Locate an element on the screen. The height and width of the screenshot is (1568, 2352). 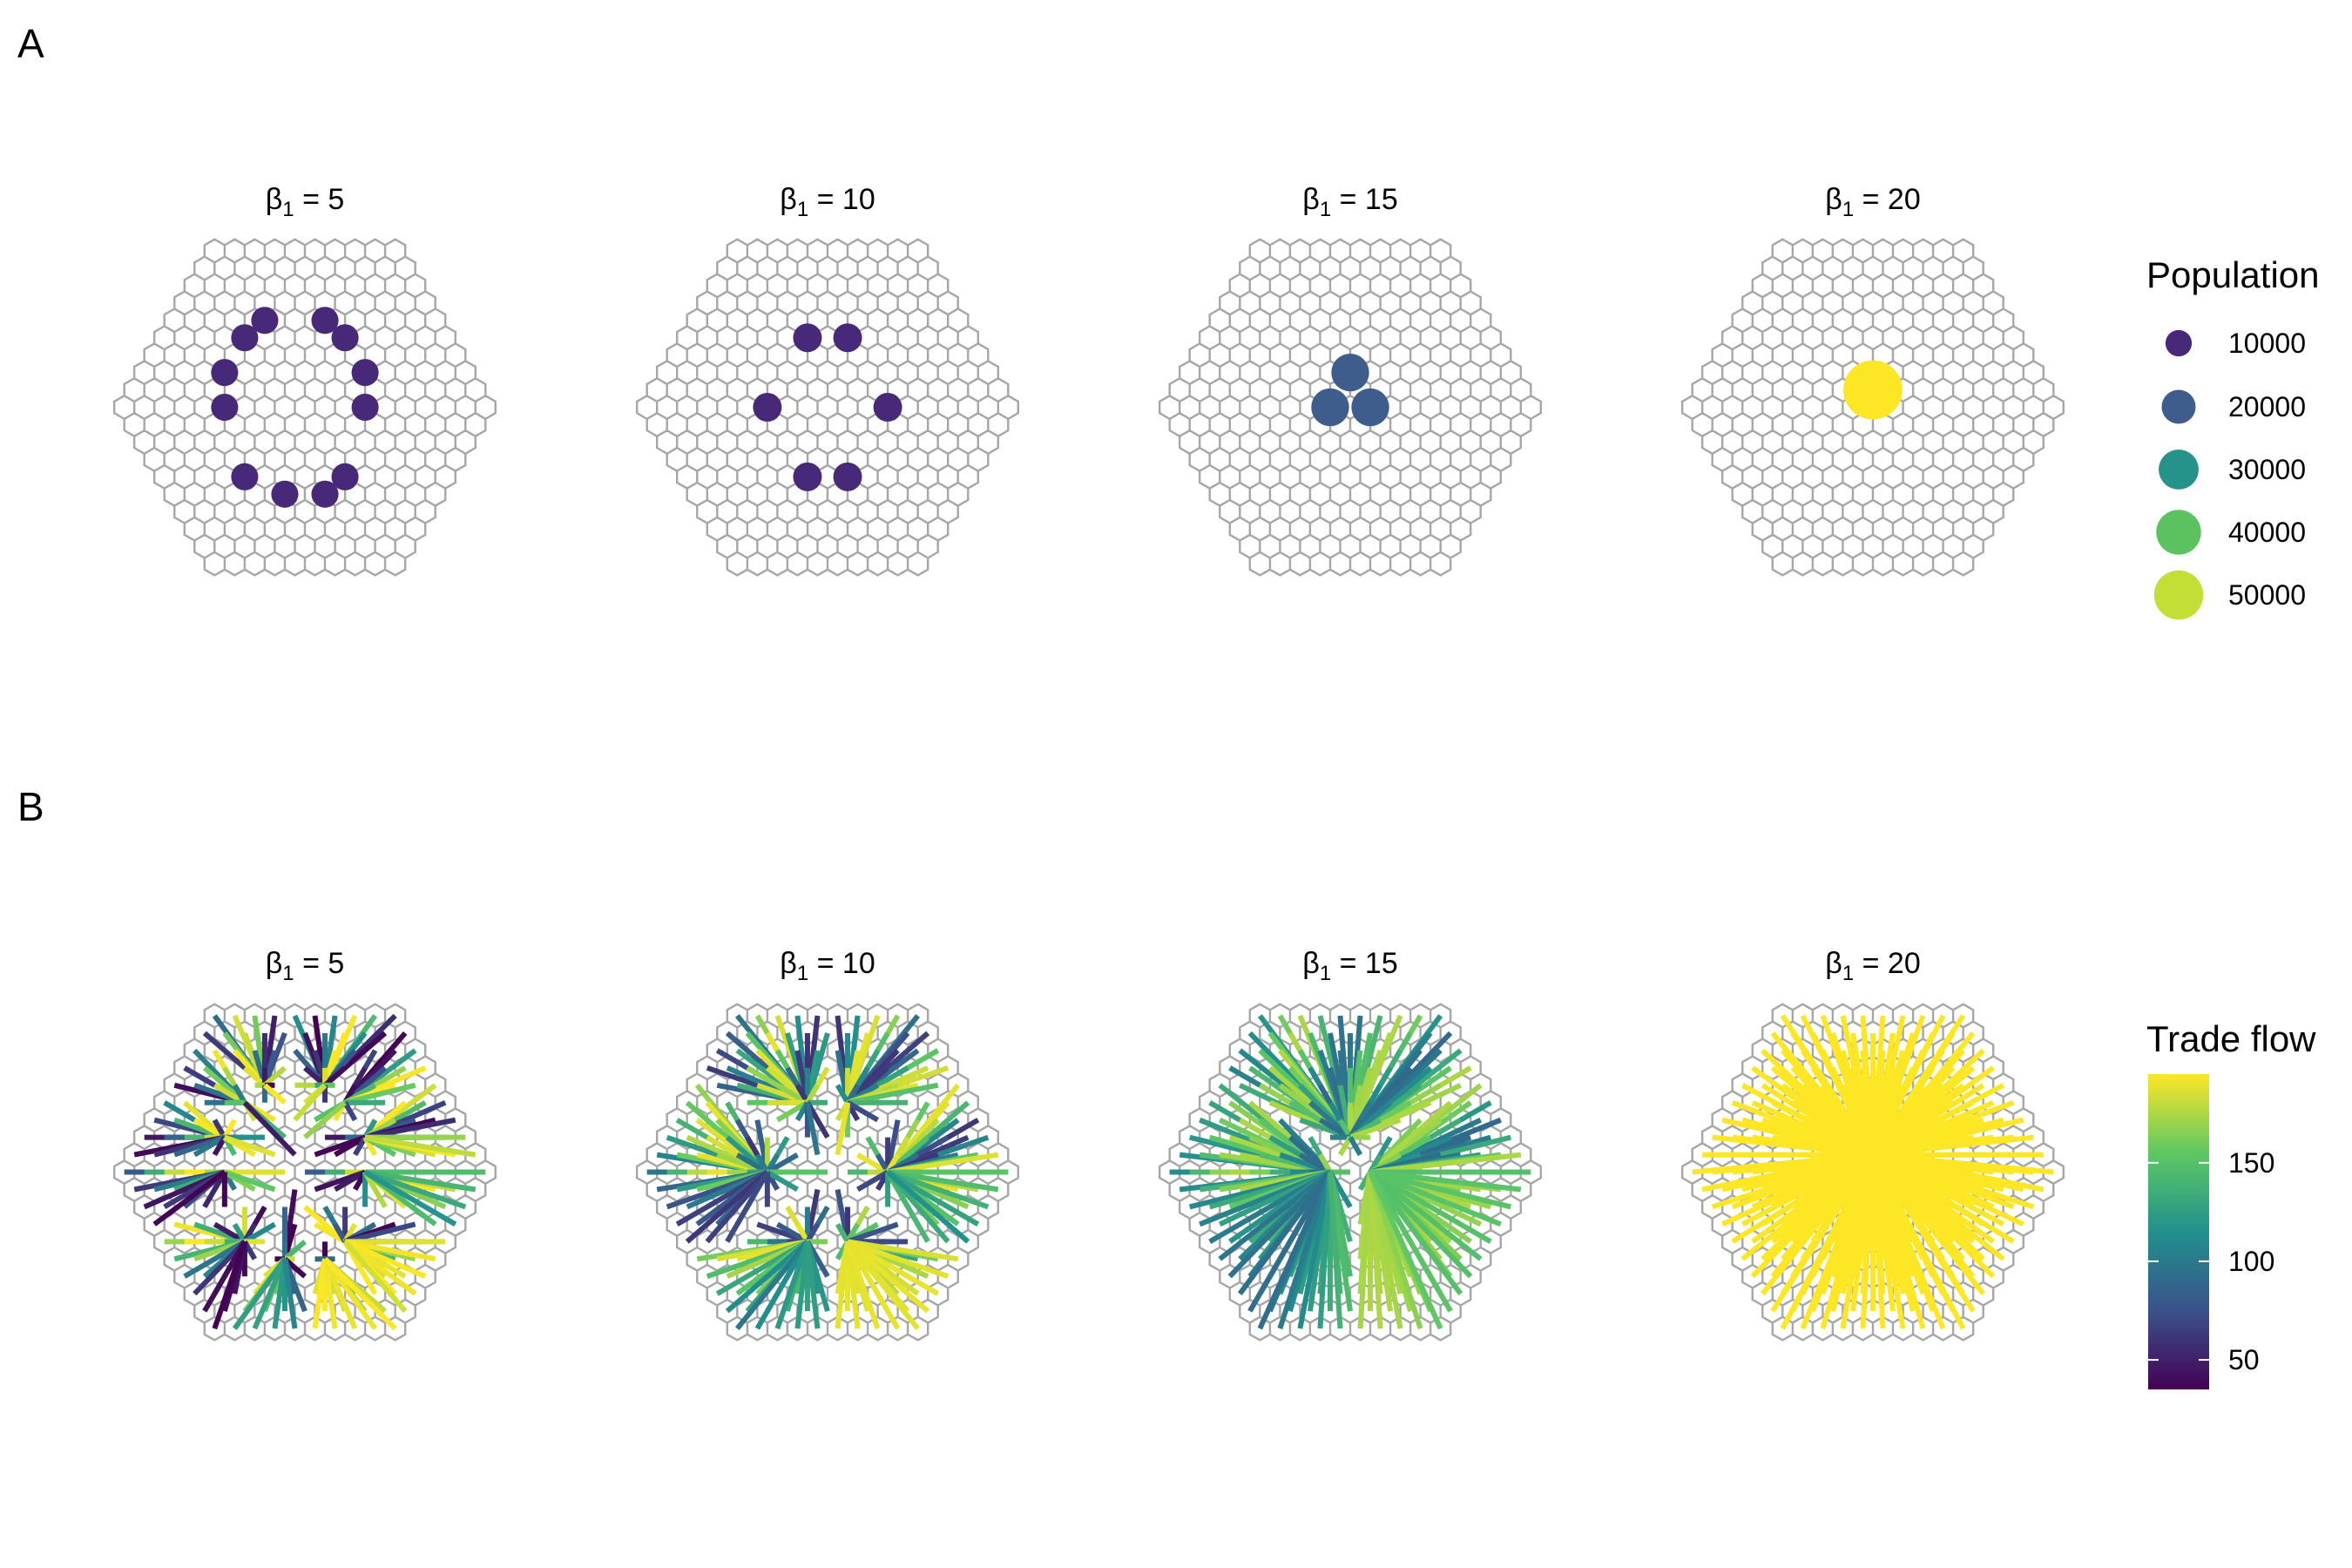
panel-label-b: B is located at coordinates (31, 806).